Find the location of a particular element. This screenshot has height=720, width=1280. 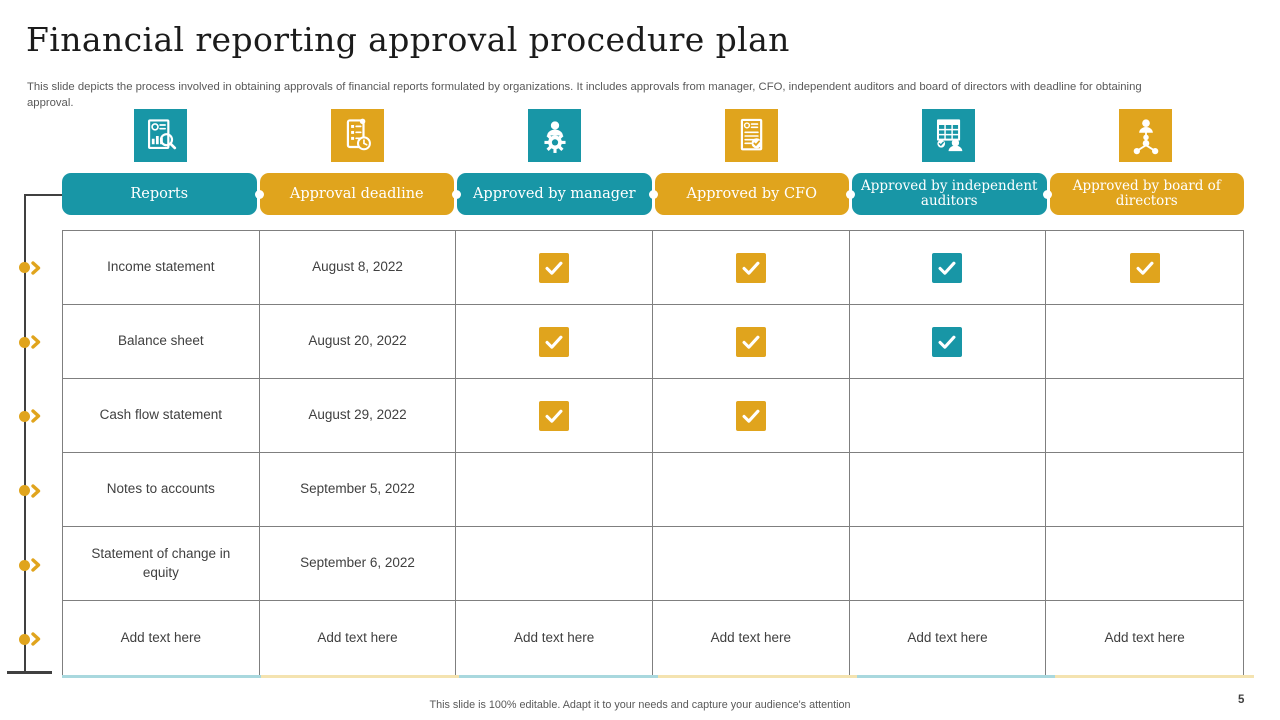

table-bottom-accent is located at coordinates (658, 676).